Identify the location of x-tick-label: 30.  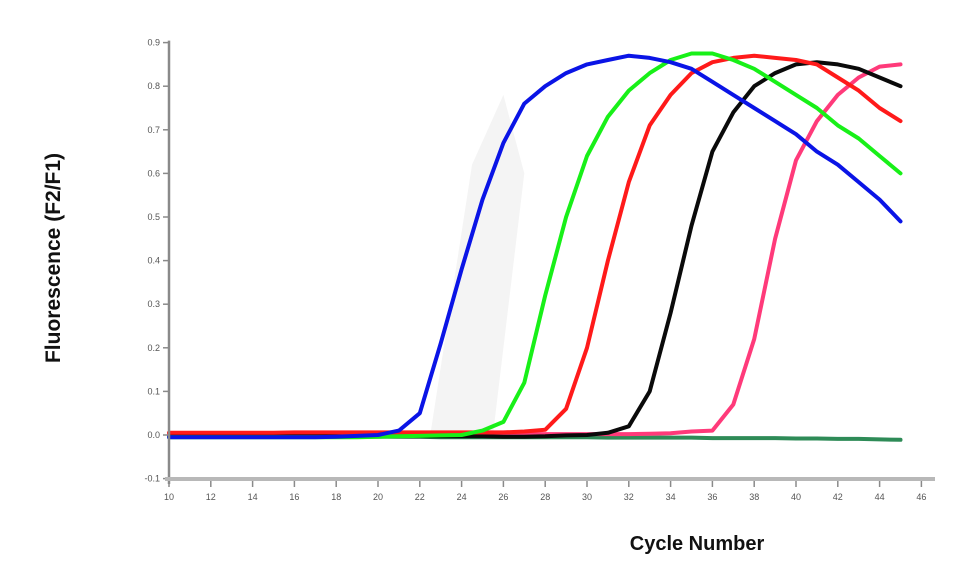
(587, 497).